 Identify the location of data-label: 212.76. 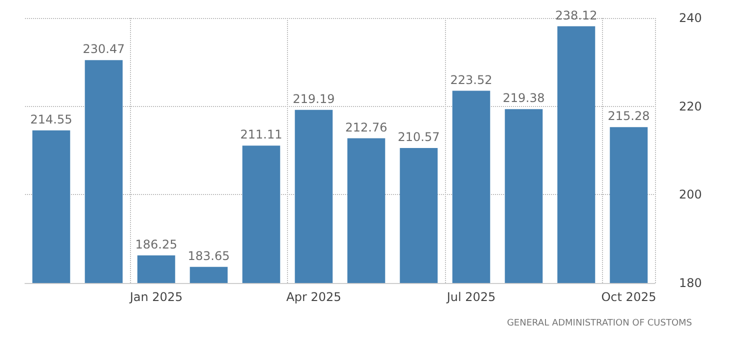
(366, 127).